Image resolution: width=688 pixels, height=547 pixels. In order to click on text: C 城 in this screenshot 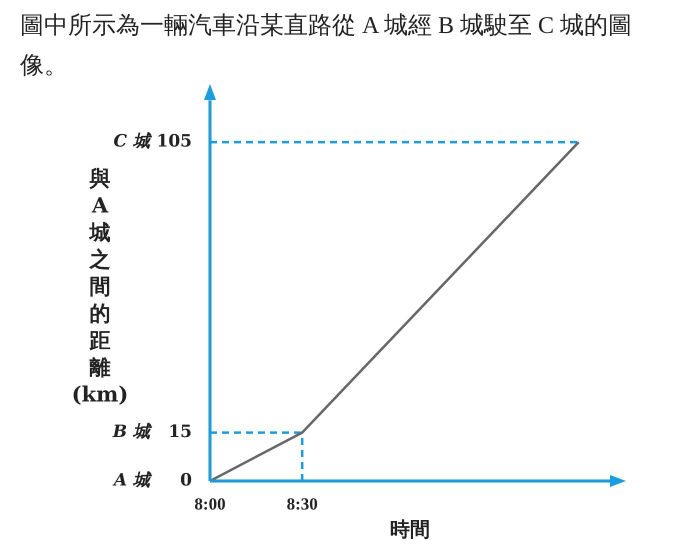, I will do `click(133, 142)`.